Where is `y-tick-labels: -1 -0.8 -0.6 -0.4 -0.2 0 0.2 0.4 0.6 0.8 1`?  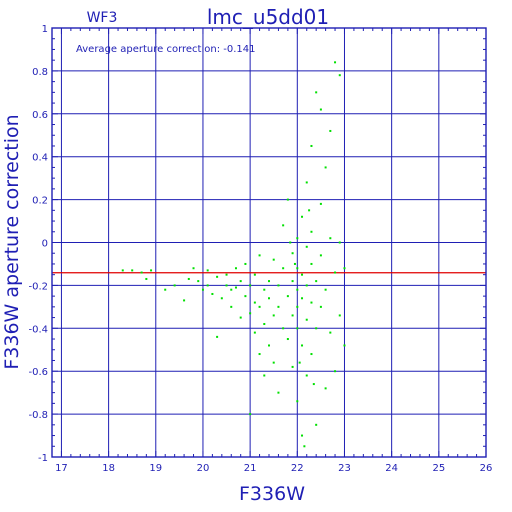
y-tick-labels: -1 -0.8 -0.6 -0.4 -0.2 0 0.2 0.4 0.6 0.8 1 is located at coordinates (38, 244).